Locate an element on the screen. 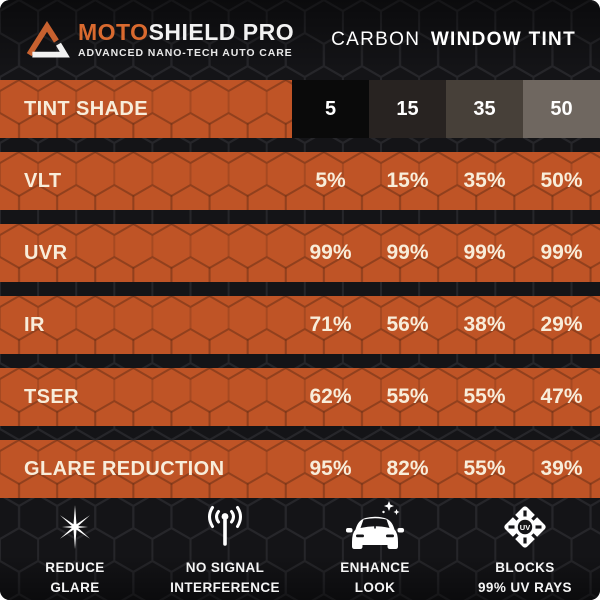 The height and width of the screenshot is (600, 600). shade-swatch-15: 15 is located at coordinates (407, 109).